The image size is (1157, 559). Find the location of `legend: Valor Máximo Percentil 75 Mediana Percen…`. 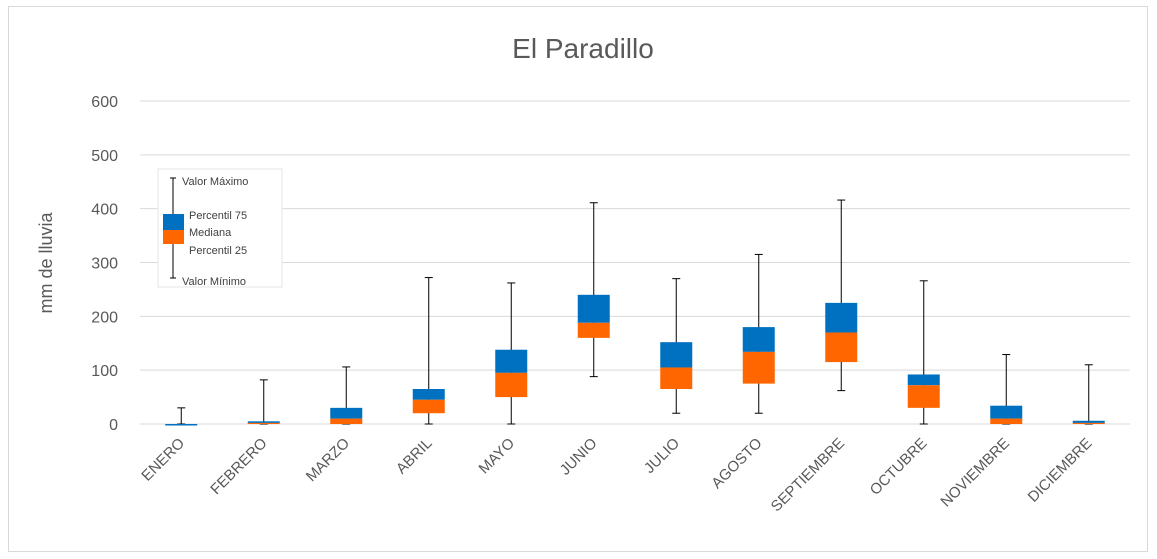

legend: Valor Máximo Percentil 75 Mediana Percen… is located at coordinates (220, 228).